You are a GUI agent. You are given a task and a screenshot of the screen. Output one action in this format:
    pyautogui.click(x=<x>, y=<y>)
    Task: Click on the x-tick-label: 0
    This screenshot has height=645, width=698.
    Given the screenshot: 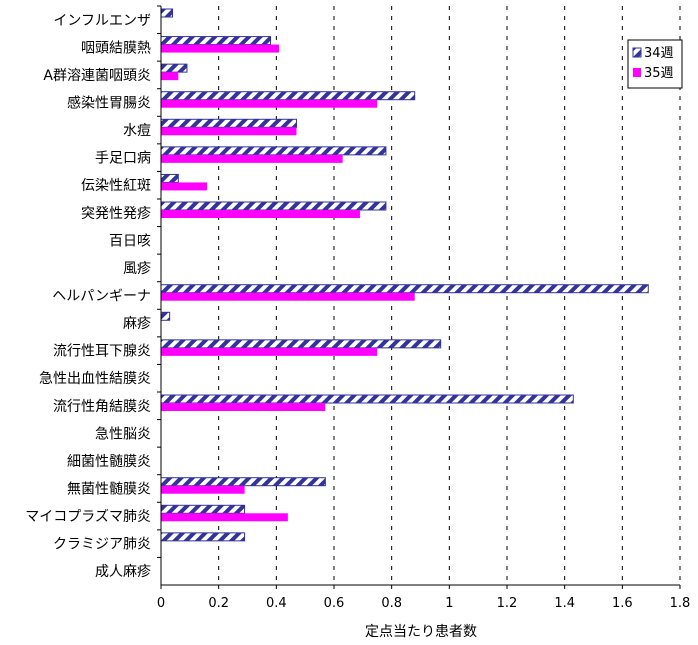 What is the action you would take?
    pyautogui.click(x=161, y=603)
    